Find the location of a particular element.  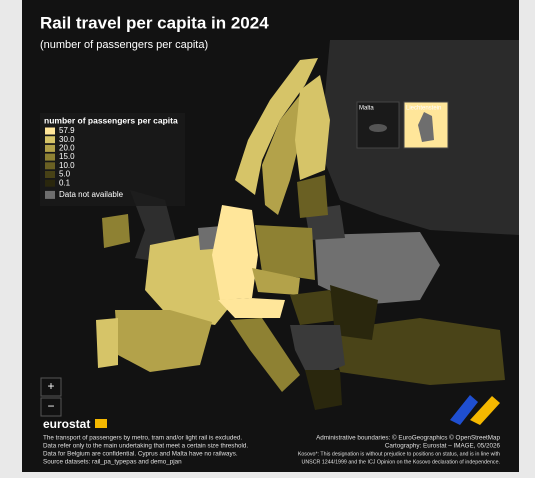

land-ireland is located at coordinates (116, 231).